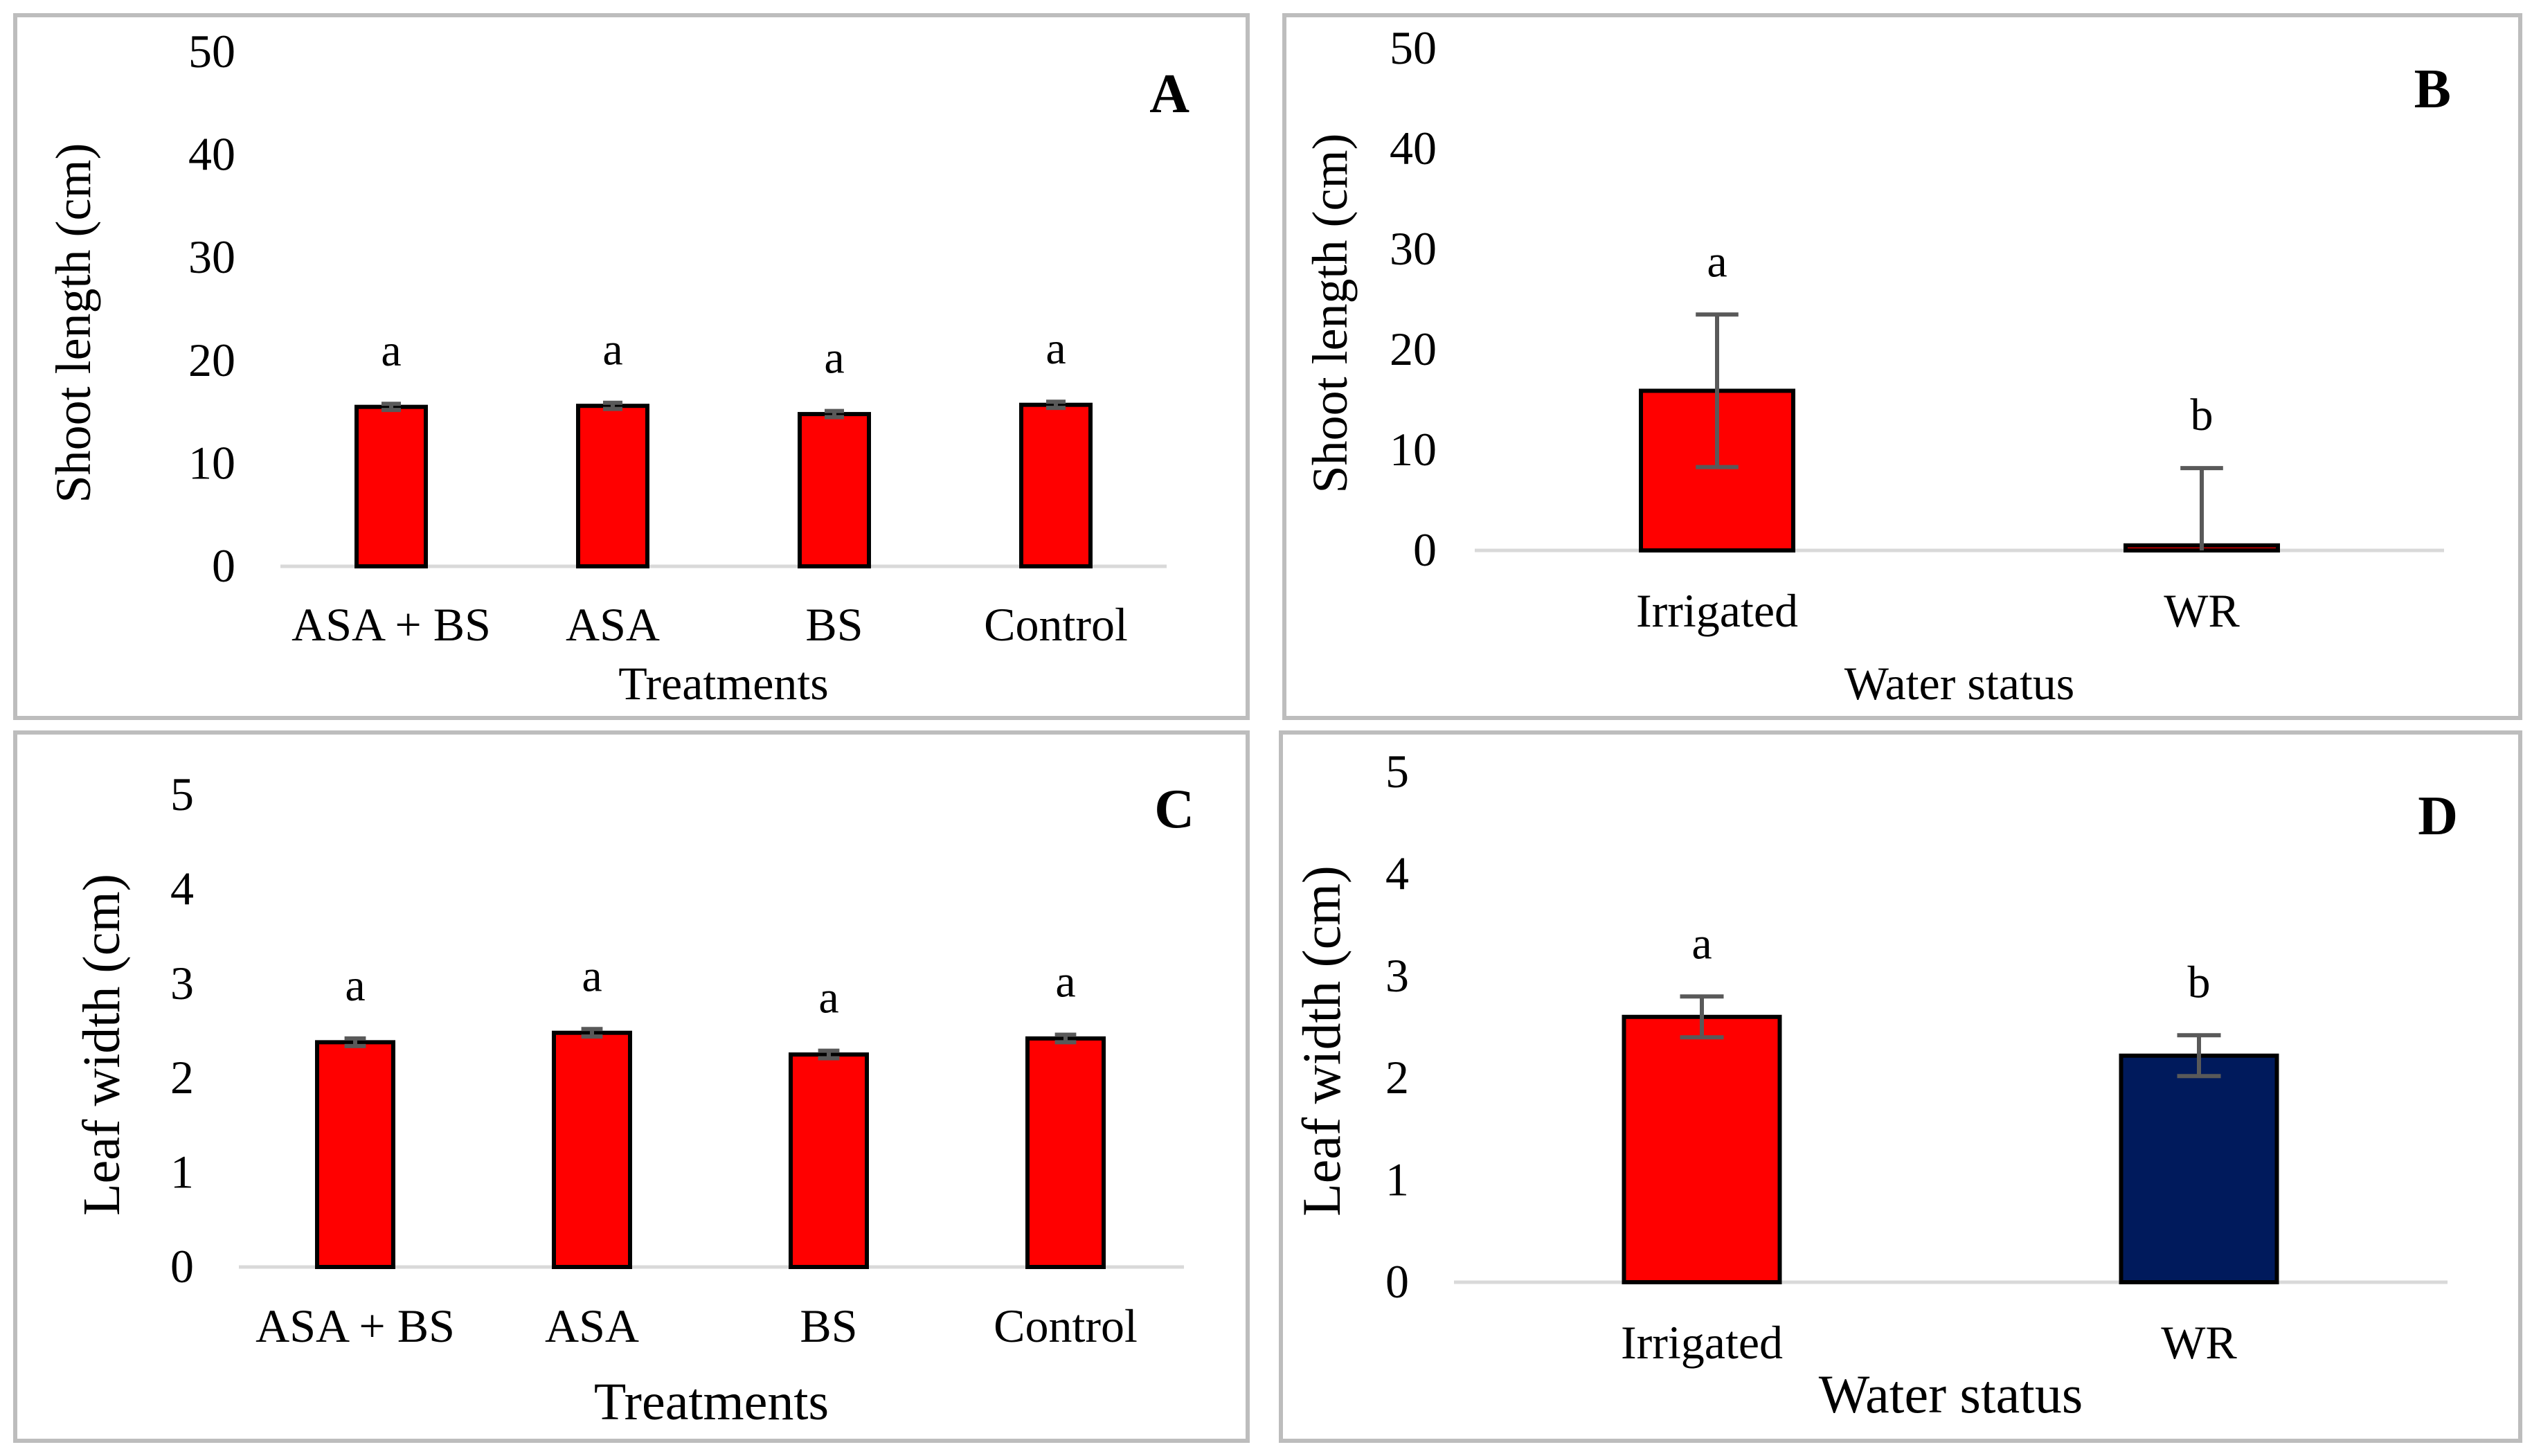  Describe the element at coordinates (2432, 90) in the screenshot. I see `panel-label: B` at that location.